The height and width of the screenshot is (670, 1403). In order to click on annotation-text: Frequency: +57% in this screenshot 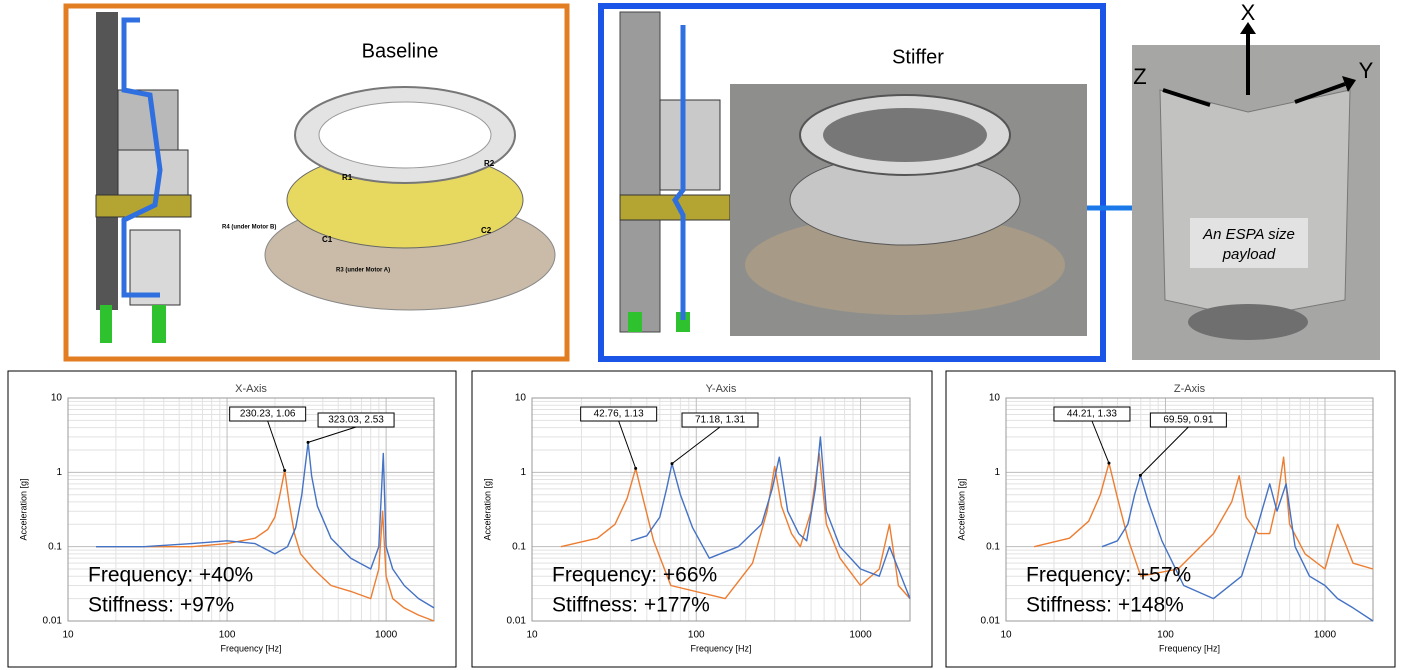, I will do `click(1108, 575)`.